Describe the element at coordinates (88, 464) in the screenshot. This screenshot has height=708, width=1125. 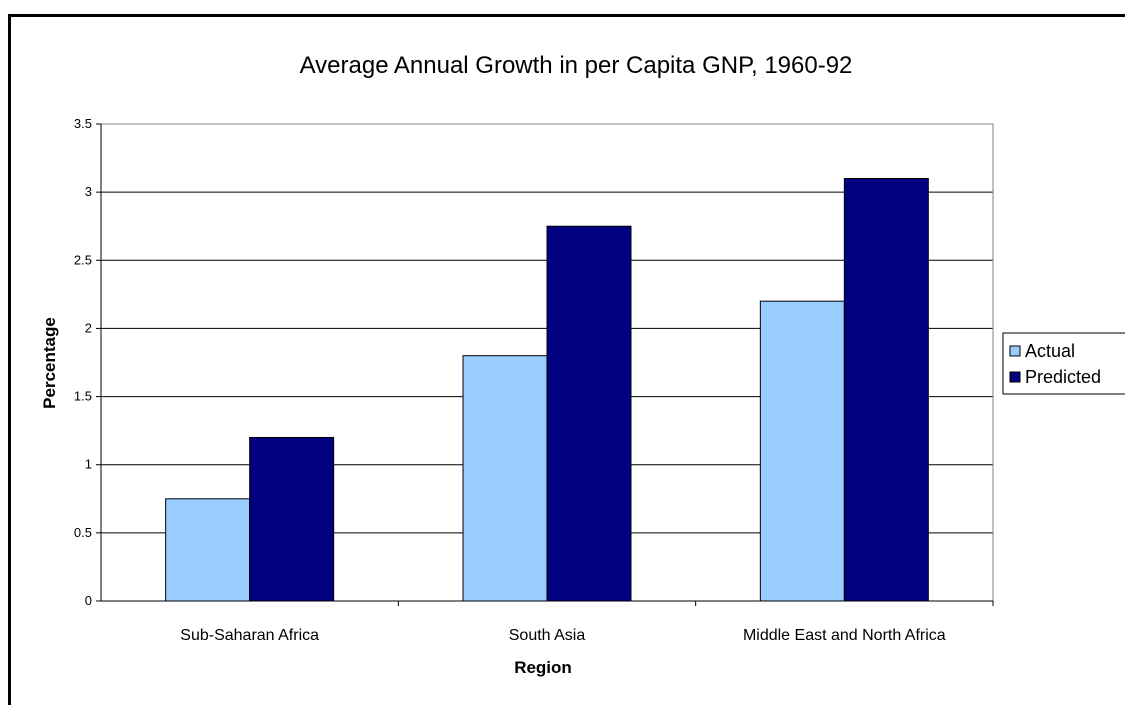
I see `y-tick-label: 1` at that location.